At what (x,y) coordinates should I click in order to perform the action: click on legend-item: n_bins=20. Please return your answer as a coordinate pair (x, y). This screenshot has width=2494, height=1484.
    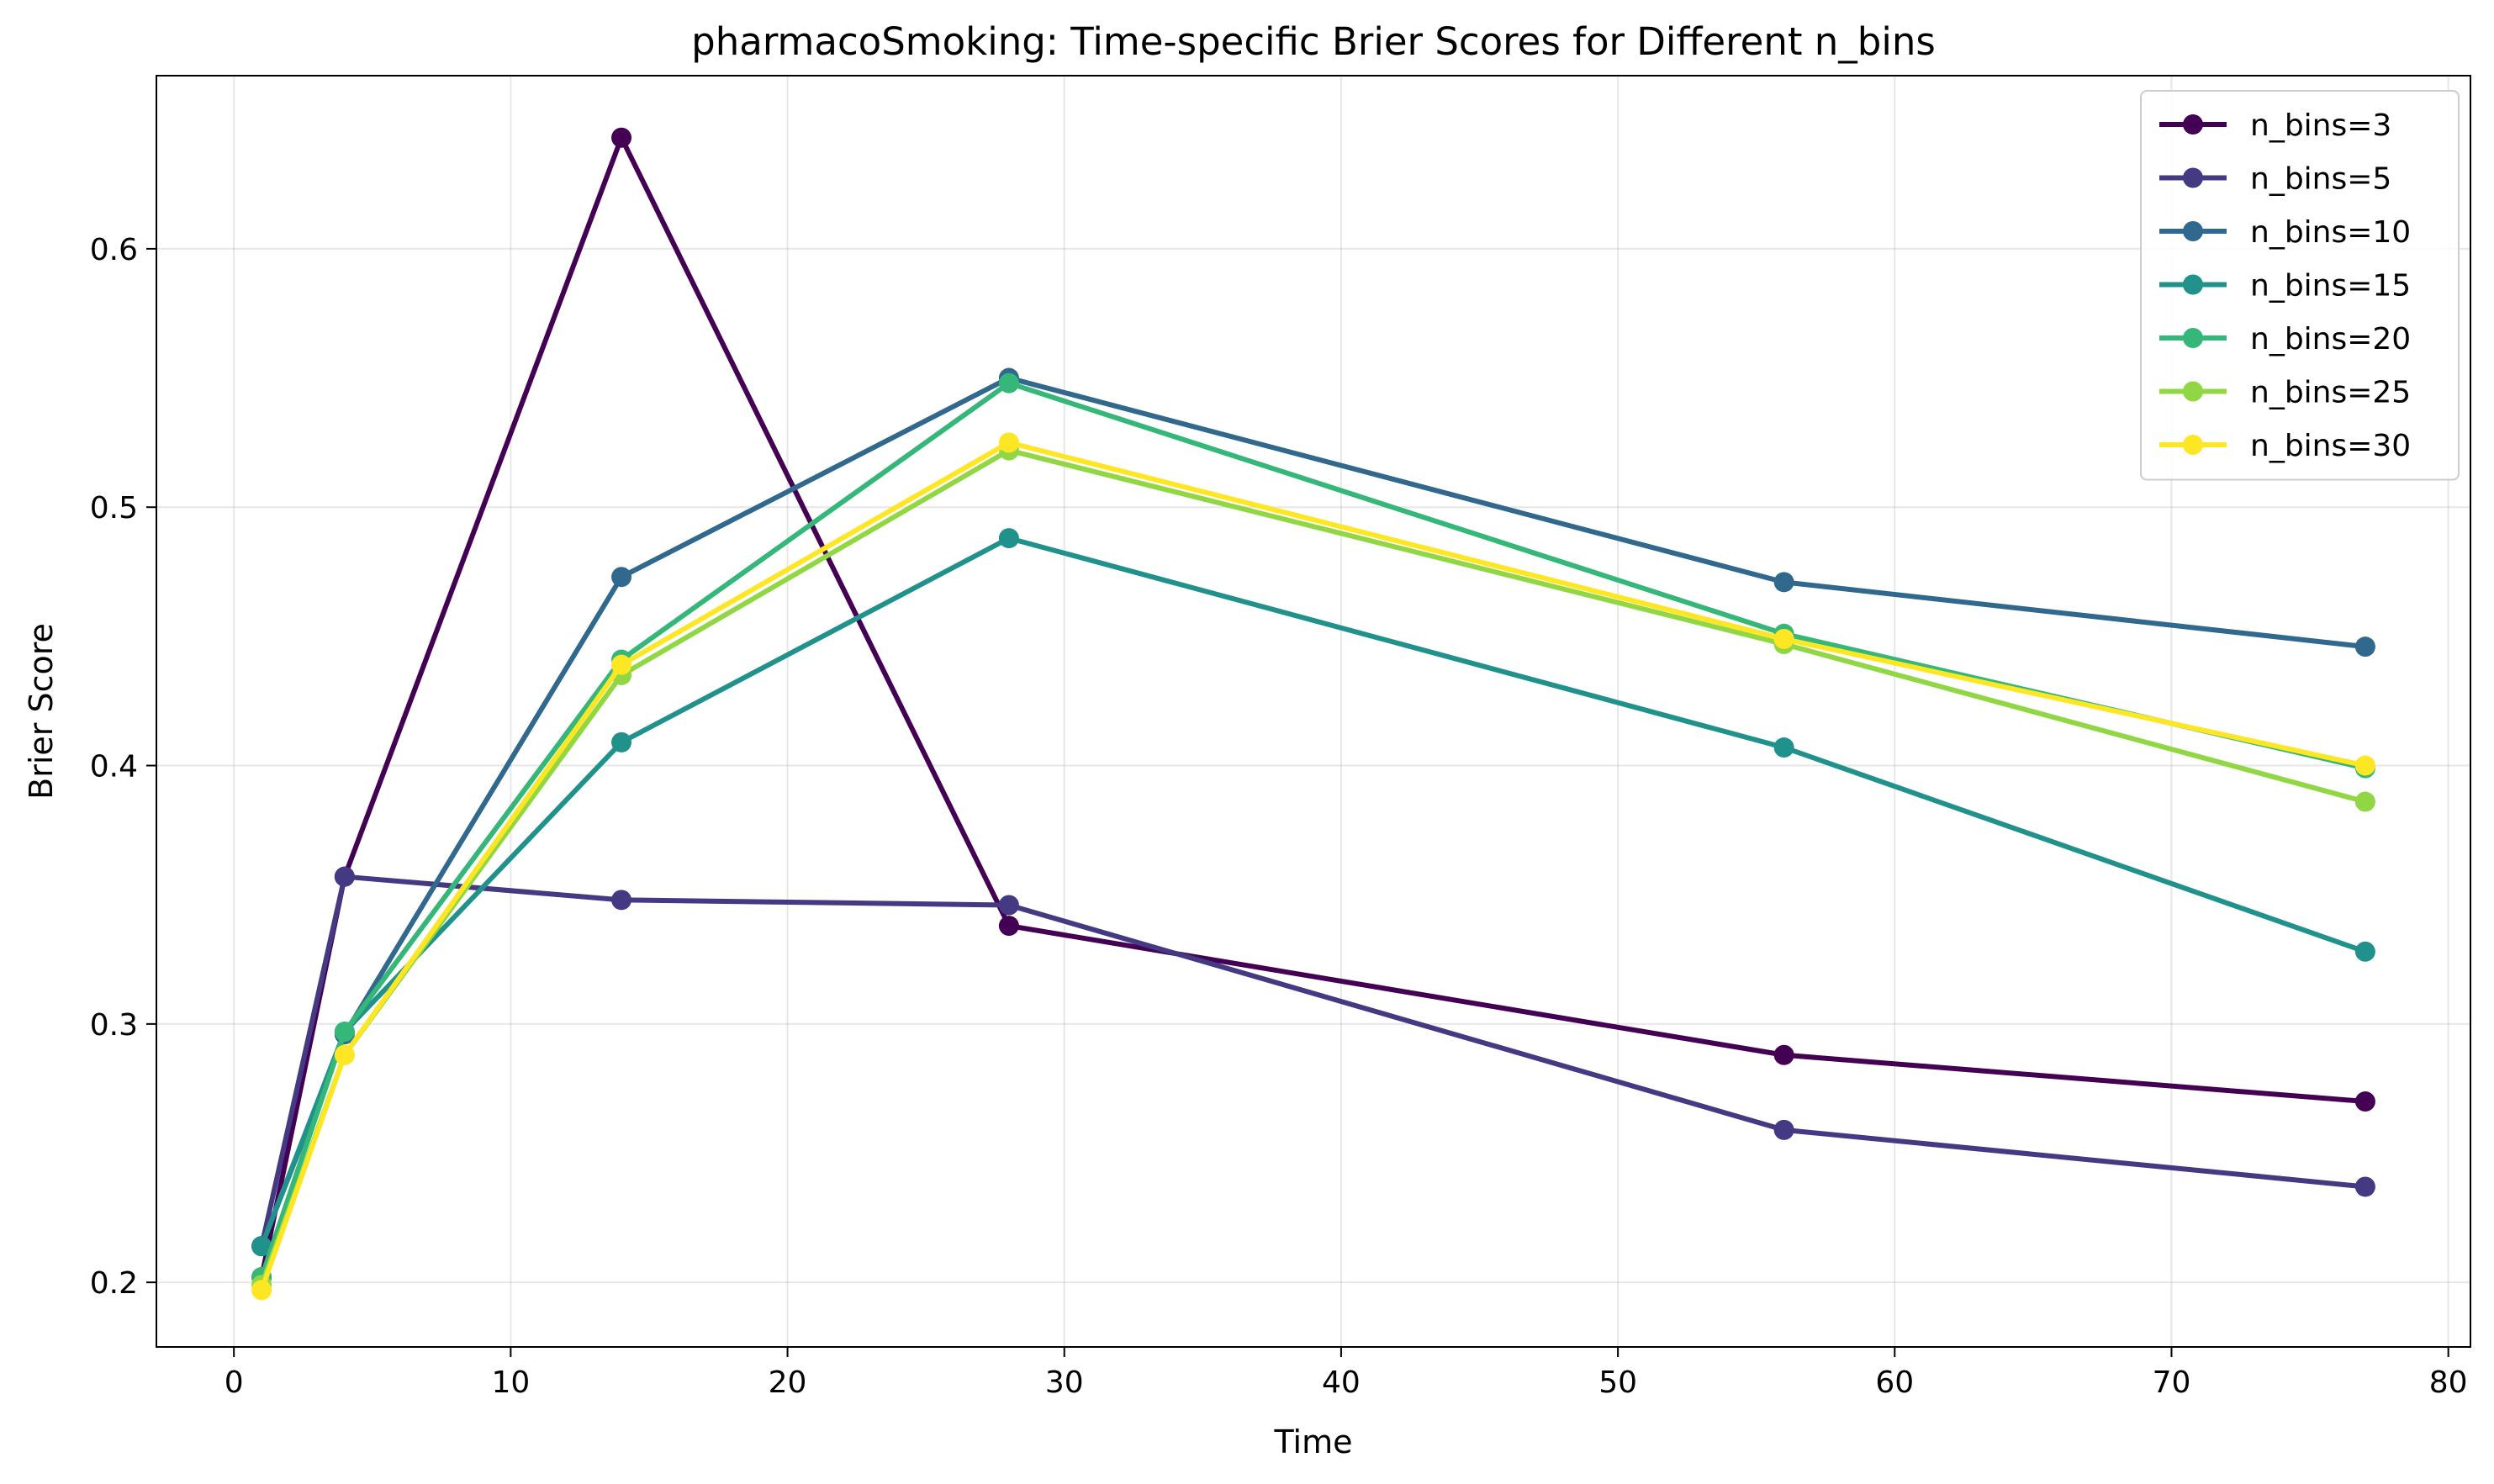
    Looking at the image, I should click on (2285, 339).